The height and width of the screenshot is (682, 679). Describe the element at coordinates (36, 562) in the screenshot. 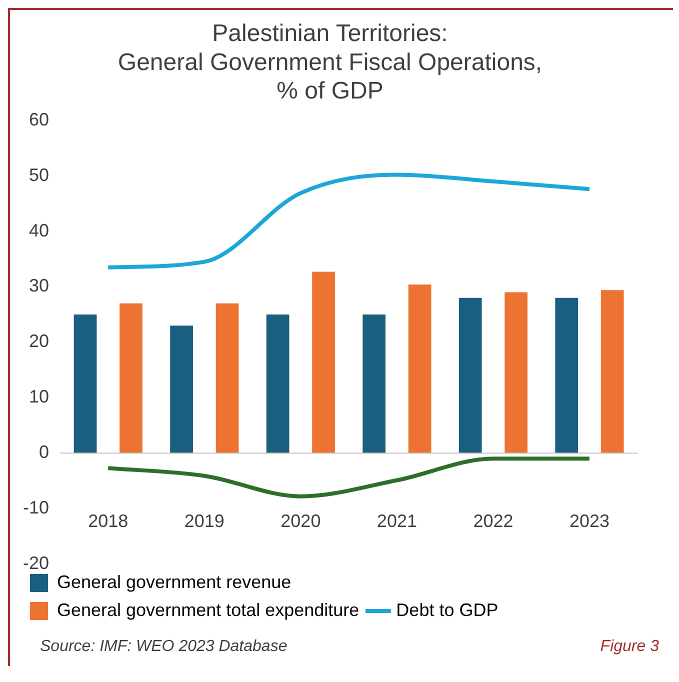

I see `y-tick-label: -20` at that location.